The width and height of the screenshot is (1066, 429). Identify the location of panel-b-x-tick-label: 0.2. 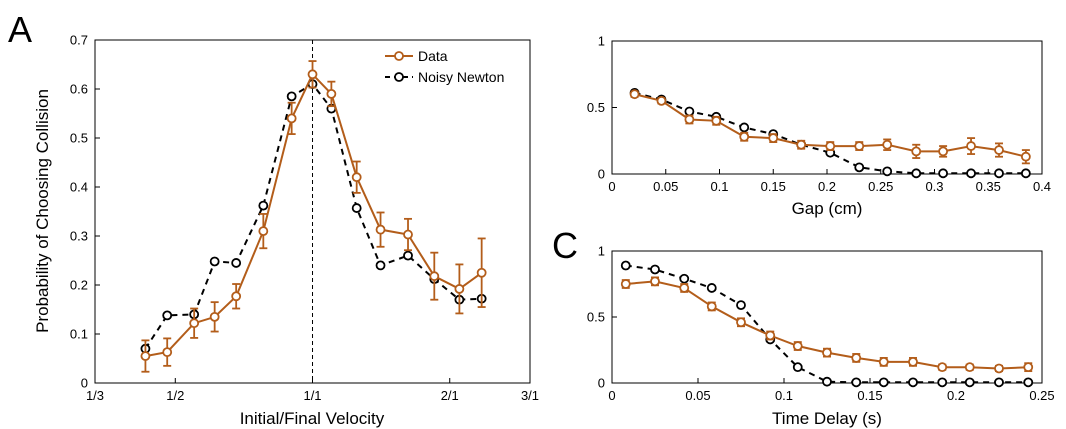
(827, 186).